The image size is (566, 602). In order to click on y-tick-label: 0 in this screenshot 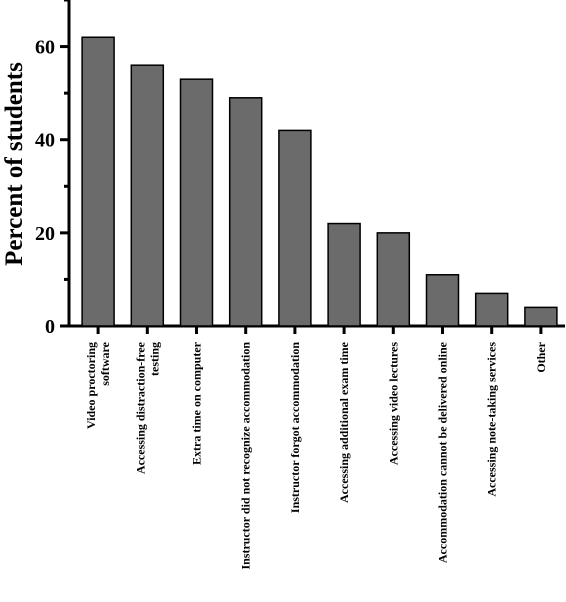, I will do `click(50, 327)`.